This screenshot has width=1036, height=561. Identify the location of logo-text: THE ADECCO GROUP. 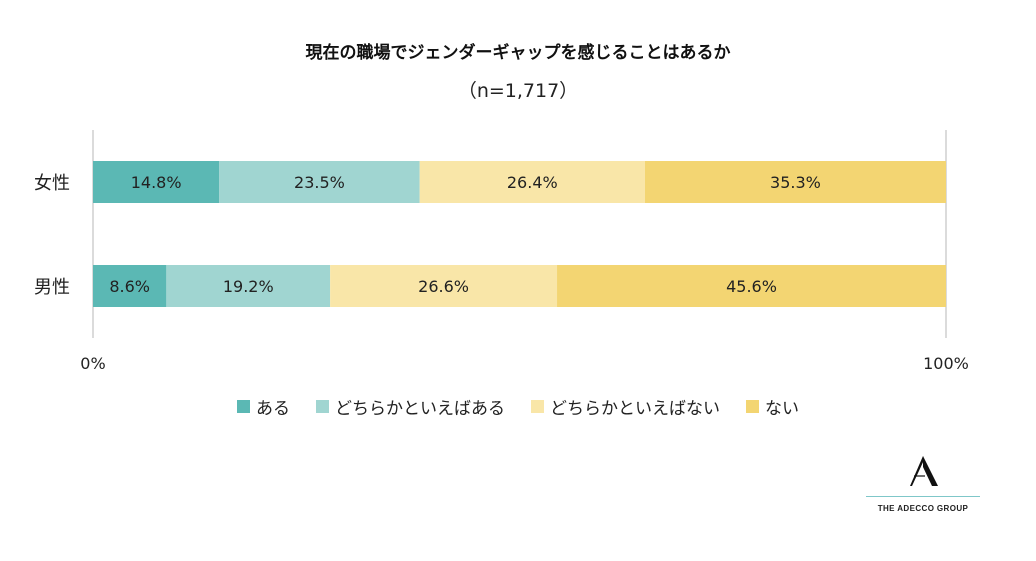
(923, 508).